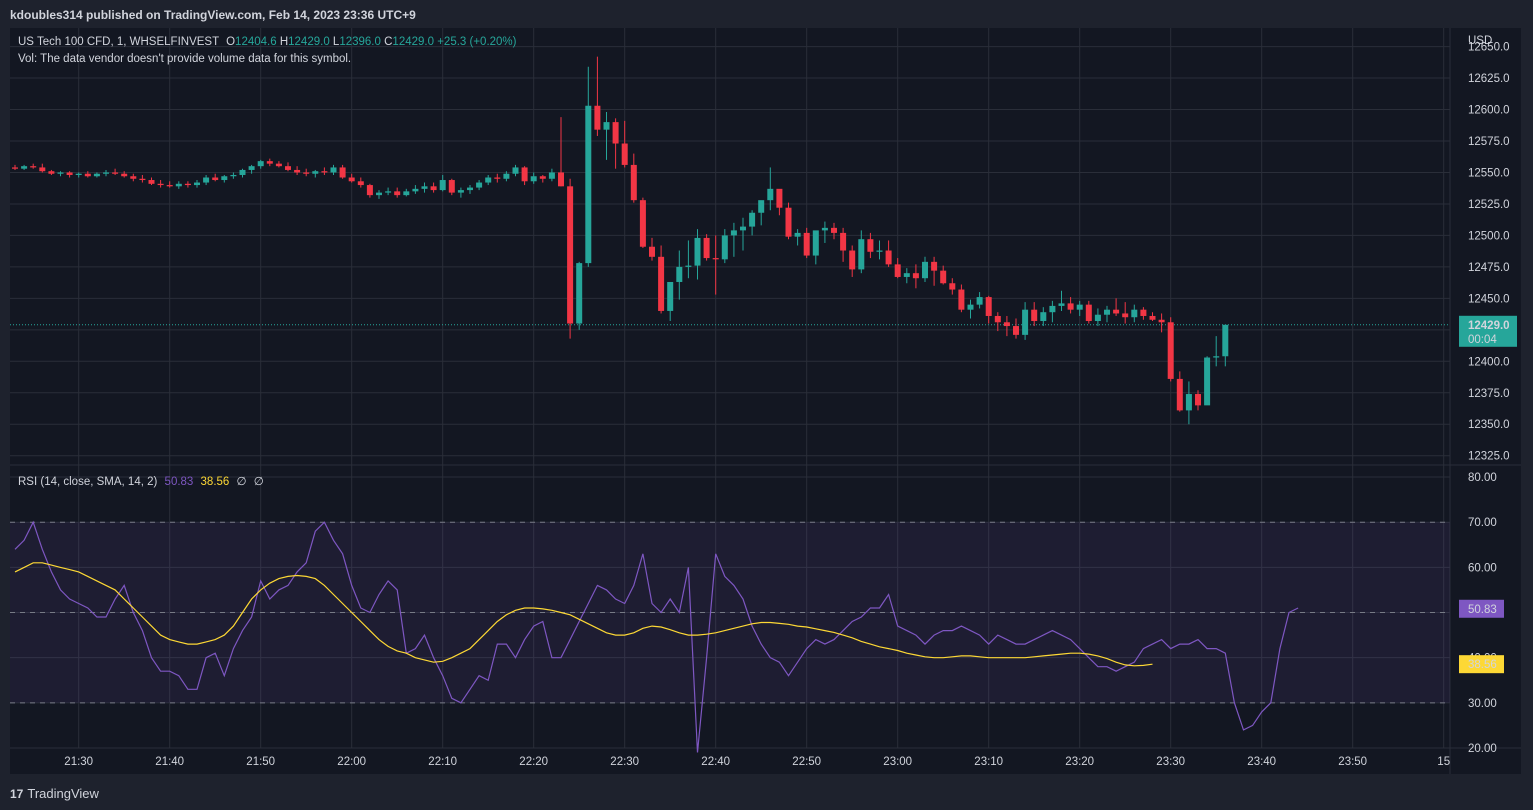  What do you see at coordinates (1079, 762) in the screenshot?
I see `time-tick-label: 23:20` at bounding box center [1079, 762].